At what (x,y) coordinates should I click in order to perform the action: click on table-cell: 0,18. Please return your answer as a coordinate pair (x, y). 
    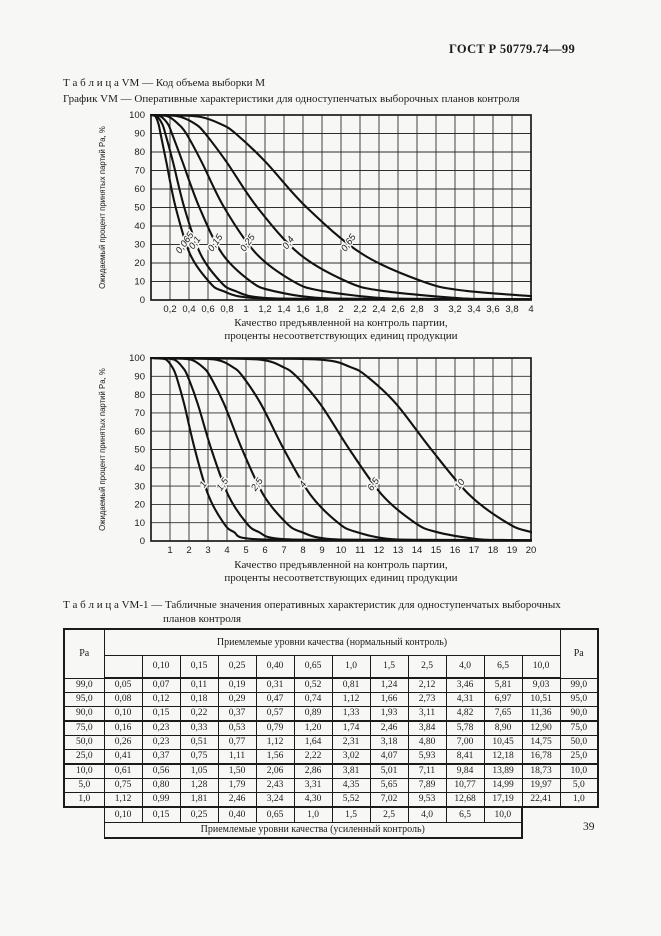
    Looking at the image, I should click on (199, 699).